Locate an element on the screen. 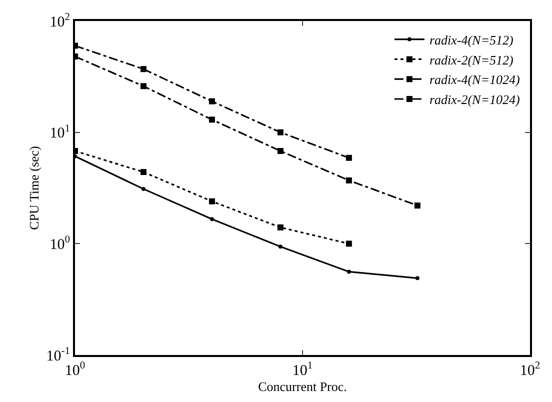  x-tick-label: 10$^{1}$ is located at coordinates (302, 369).